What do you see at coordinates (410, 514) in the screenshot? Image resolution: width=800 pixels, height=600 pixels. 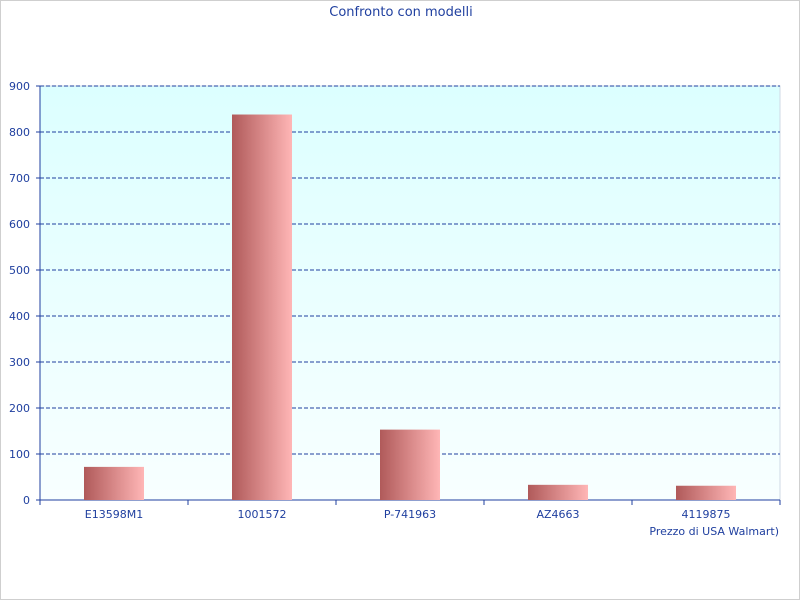 I see `x-tick-label: P-741963` at bounding box center [410, 514].